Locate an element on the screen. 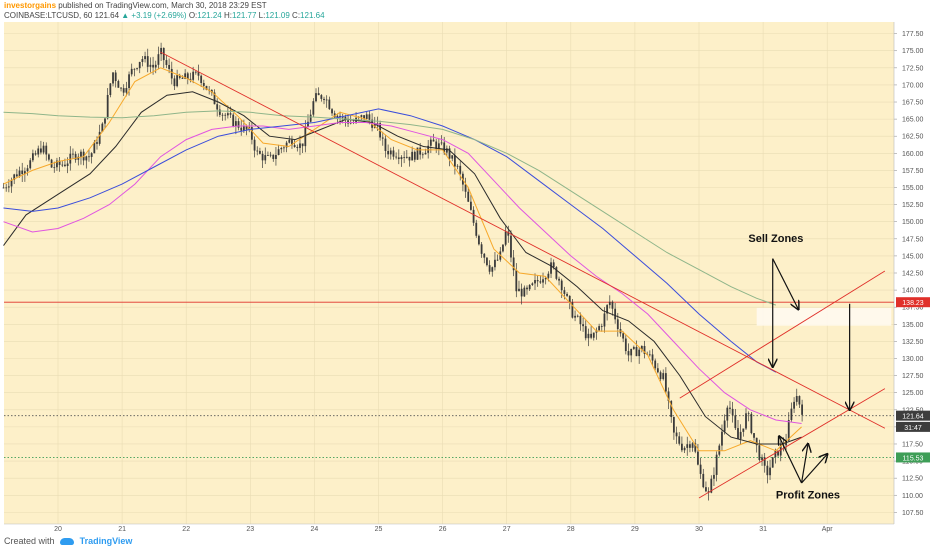  created-with-label: Created with is located at coordinates (29, 541).